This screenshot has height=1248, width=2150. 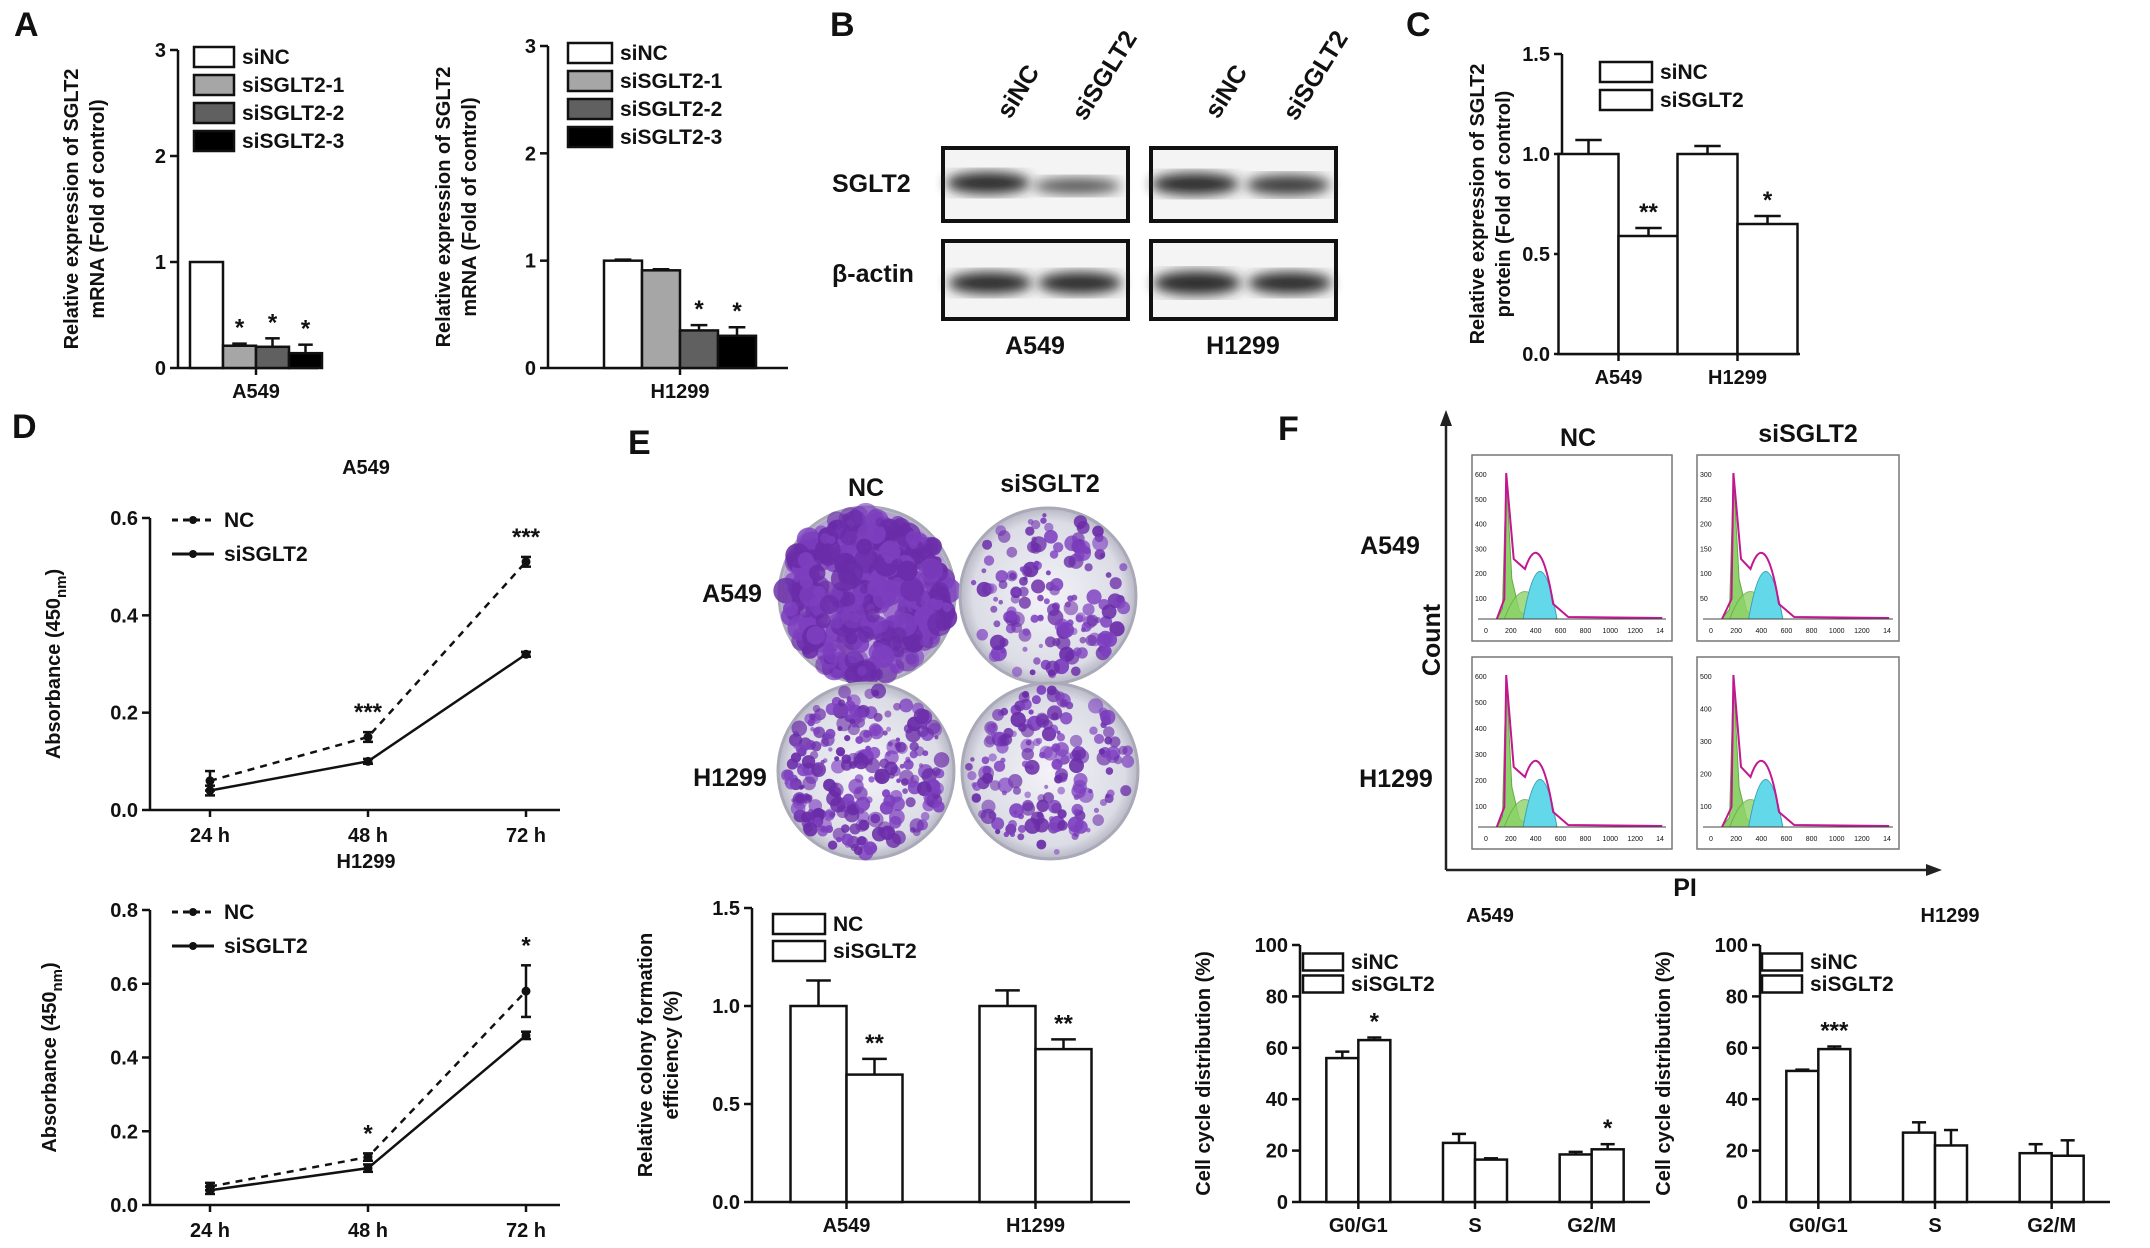 What do you see at coordinates (1396, 779) in the screenshot?
I see `flow-row-label-h1299: H1299` at bounding box center [1396, 779].